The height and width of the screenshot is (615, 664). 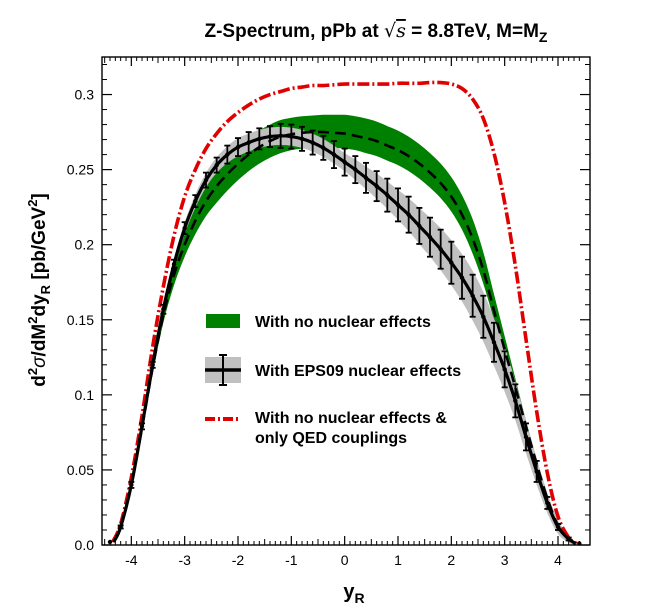 I want to click on ylabel-sup-a: 2, so click(x=32, y=371).